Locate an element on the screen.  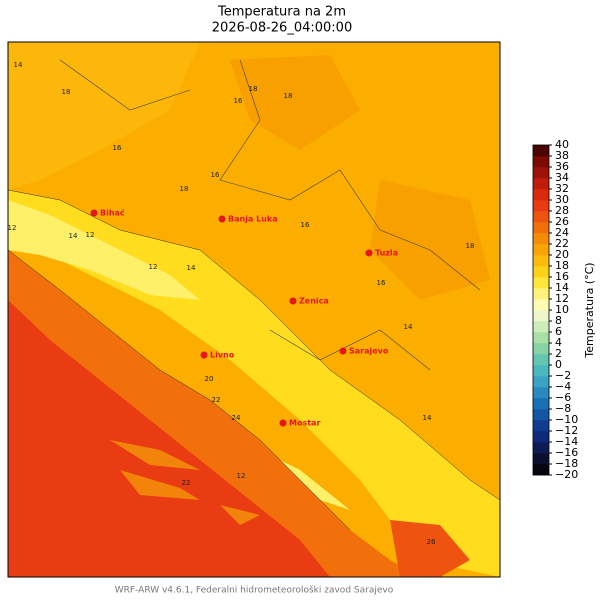
colorbar-tick-label: 24 is located at coordinates (562, 232).